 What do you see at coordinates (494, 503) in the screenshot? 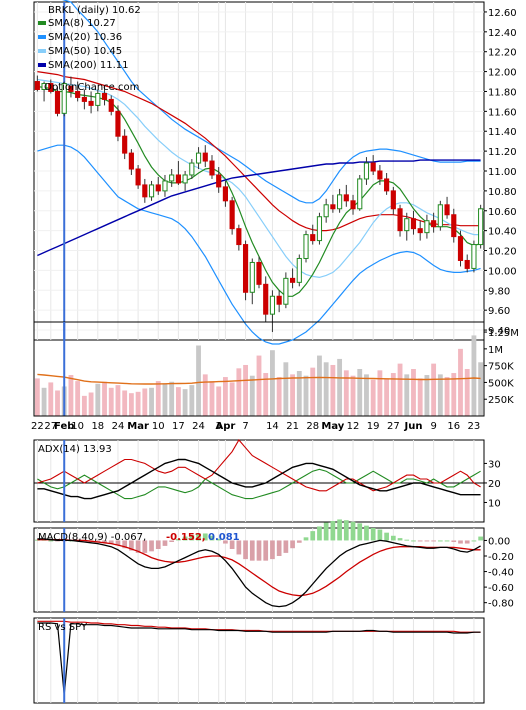
I see `adx-tick-label: 10` at bounding box center [494, 503].